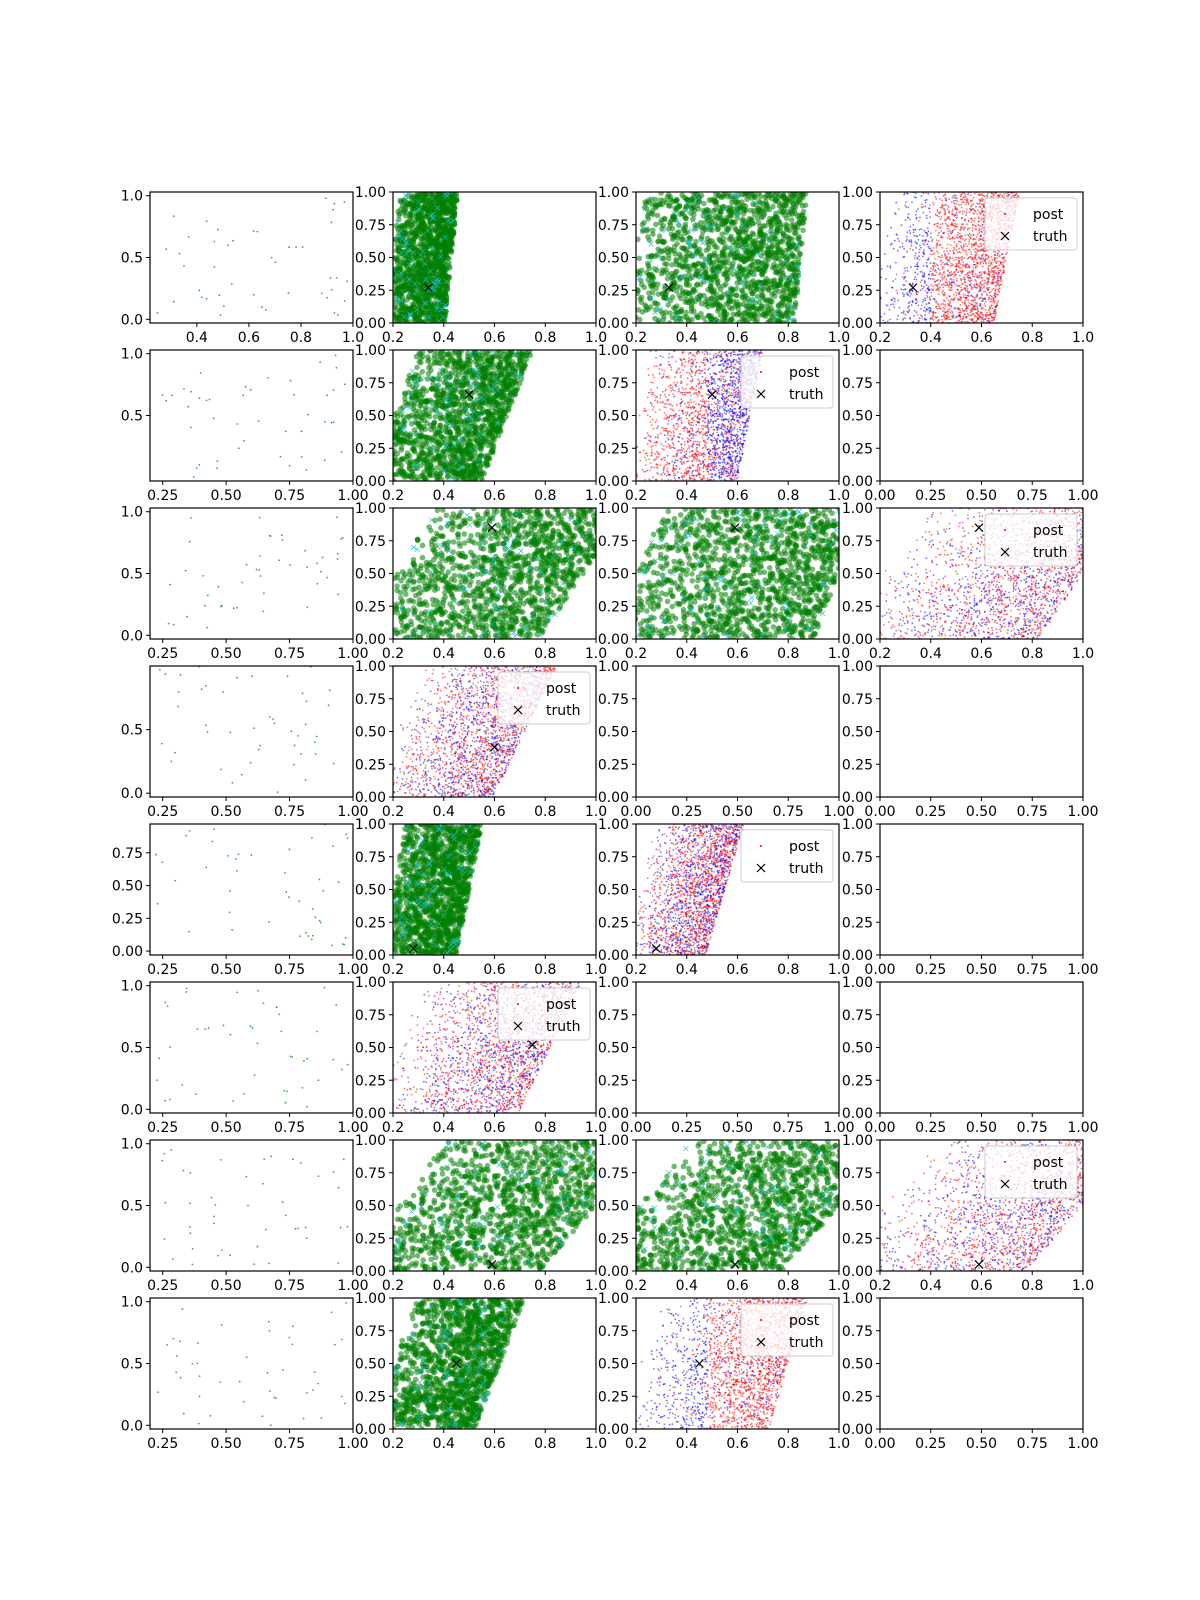 The image size is (1200, 1600). Describe the element at coordinates (275, 262) in the screenshot. I see `prior-point` at that location.